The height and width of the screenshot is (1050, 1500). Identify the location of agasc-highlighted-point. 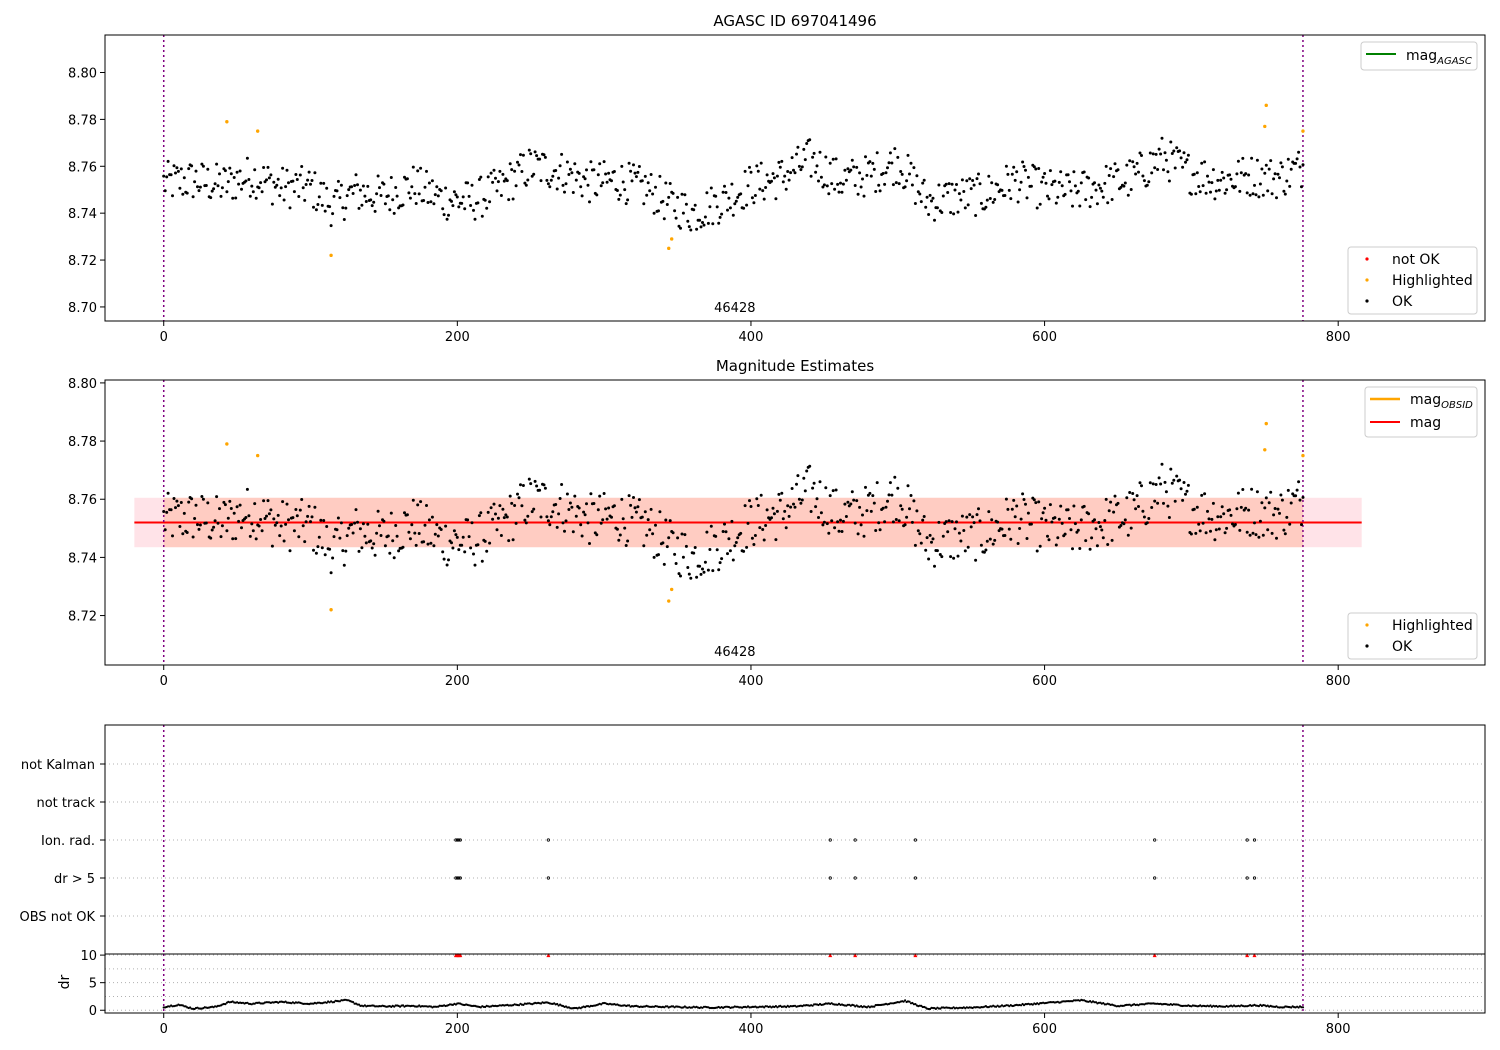
(1265, 126).